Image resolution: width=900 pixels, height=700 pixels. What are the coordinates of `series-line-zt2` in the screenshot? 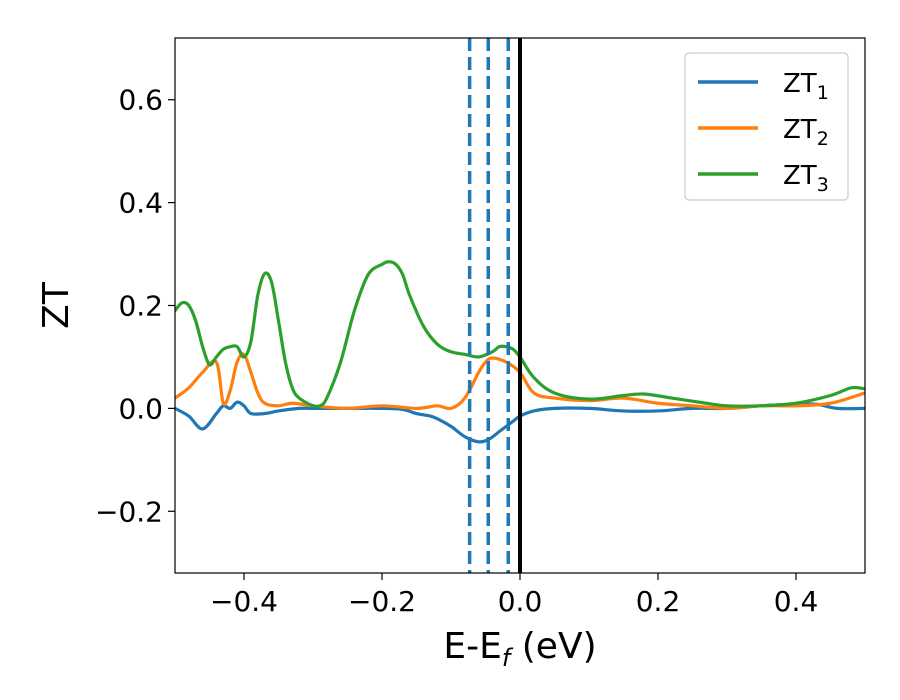 It's located at (520, 381).